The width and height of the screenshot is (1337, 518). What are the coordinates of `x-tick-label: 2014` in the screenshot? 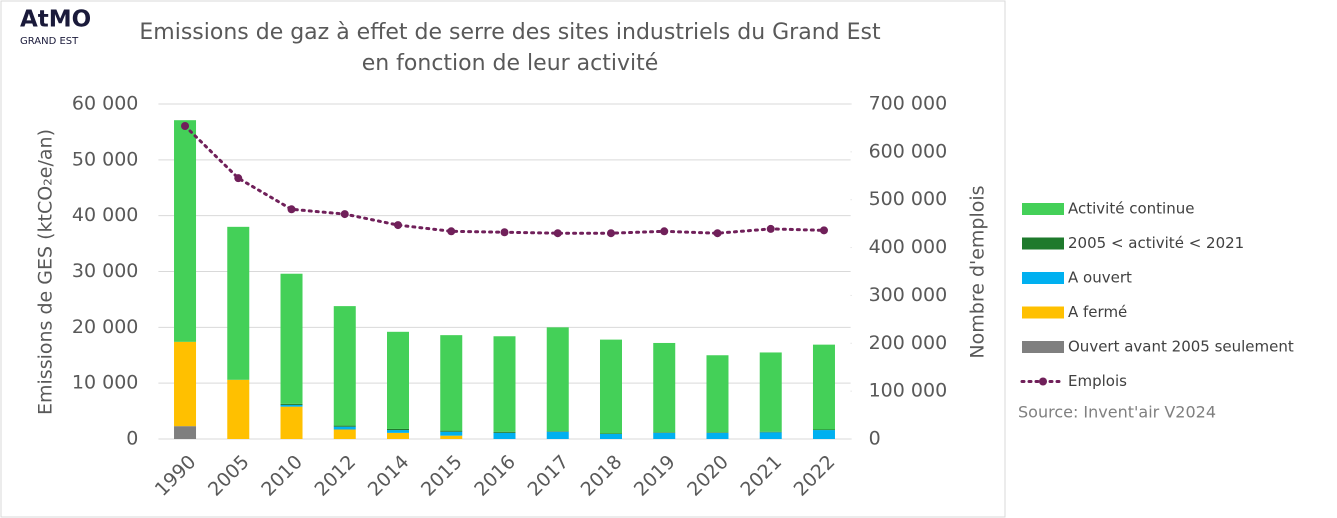 It's located at (389, 476).